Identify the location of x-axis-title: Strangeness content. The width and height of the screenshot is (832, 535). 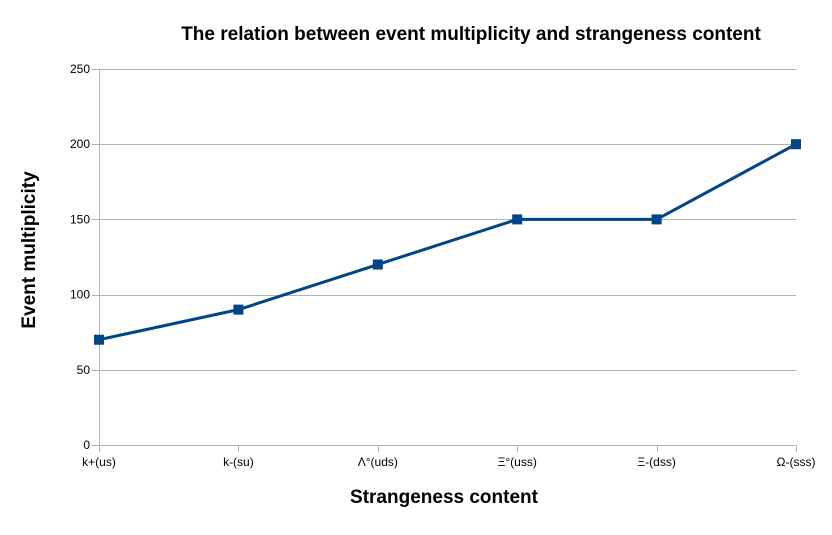
(444, 497).